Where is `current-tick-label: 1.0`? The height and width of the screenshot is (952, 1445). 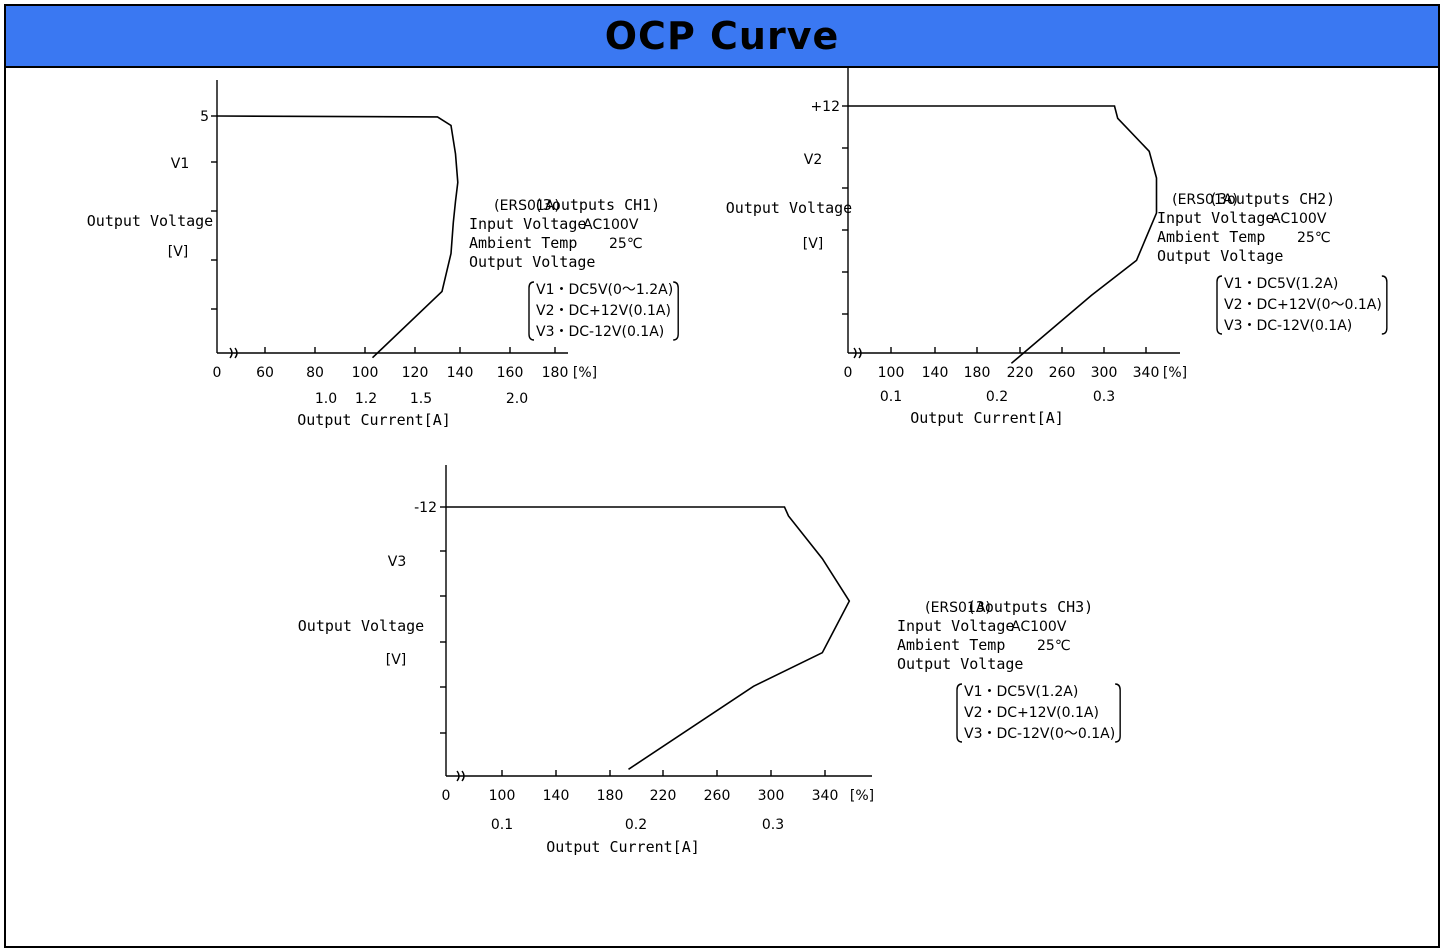
current-tick-label: 1.0 is located at coordinates (326, 399).